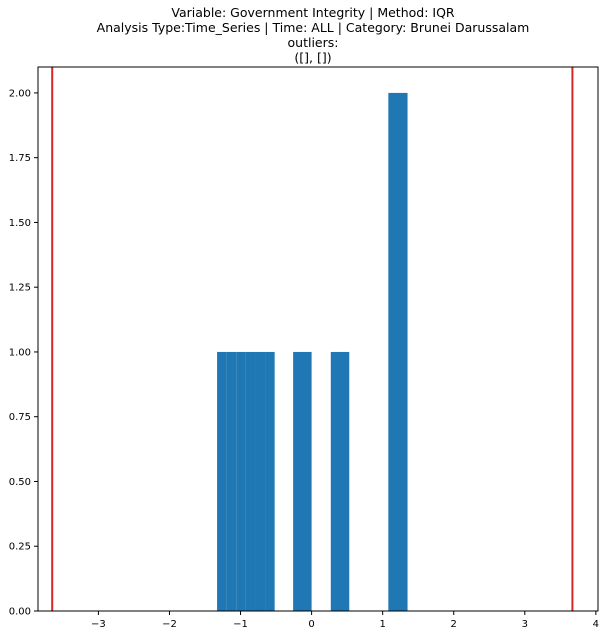 This screenshot has width=601, height=639. What do you see at coordinates (20, 158) in the screenshot?
I see `y-tick-label-7: 1.75` at bounding box center [20, 158].